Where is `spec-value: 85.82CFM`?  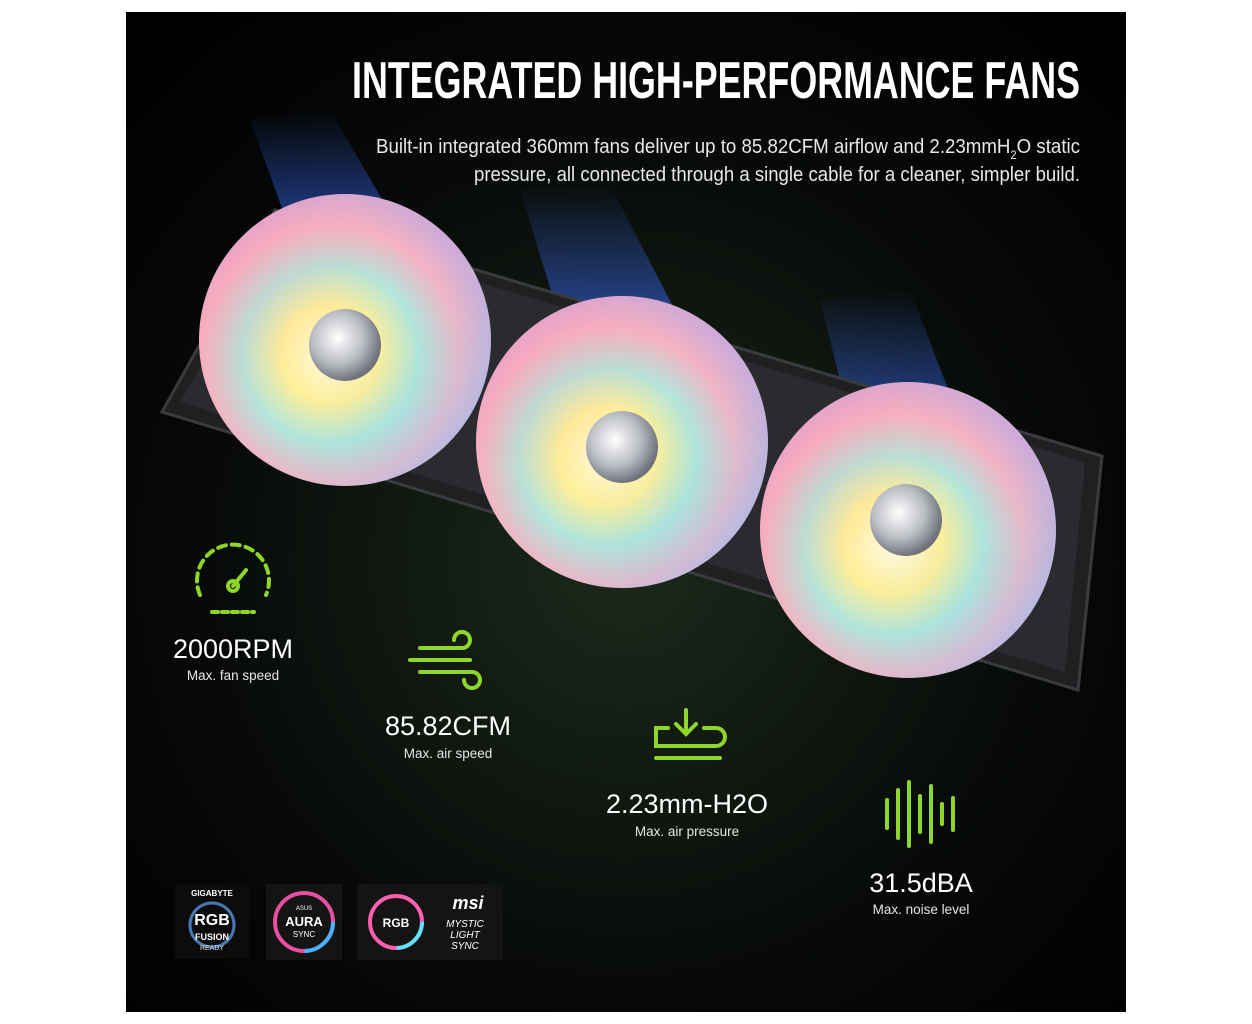 spec-value: 85.82CFM is located at coordinates (448, 726).